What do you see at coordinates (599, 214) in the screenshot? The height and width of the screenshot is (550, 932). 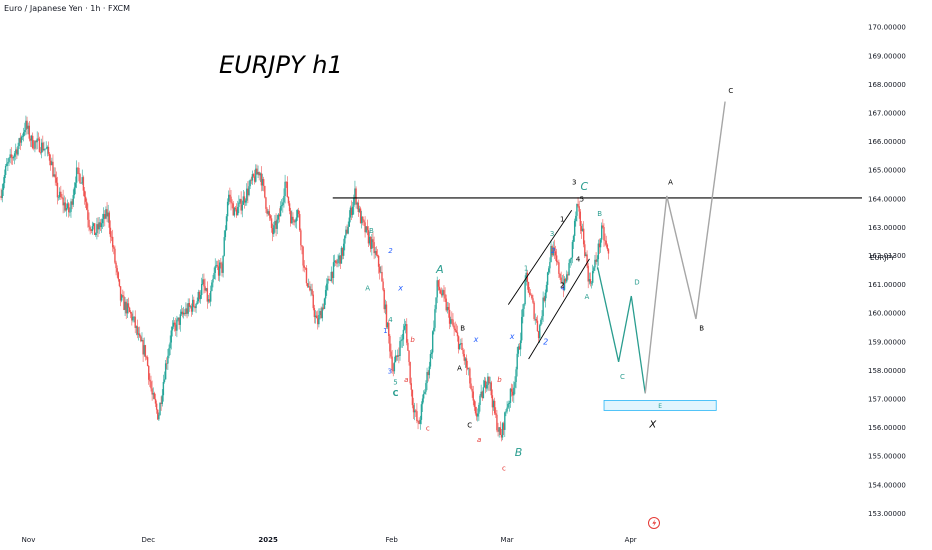 I see `wave-label: B` at bounding box center [599, 214].